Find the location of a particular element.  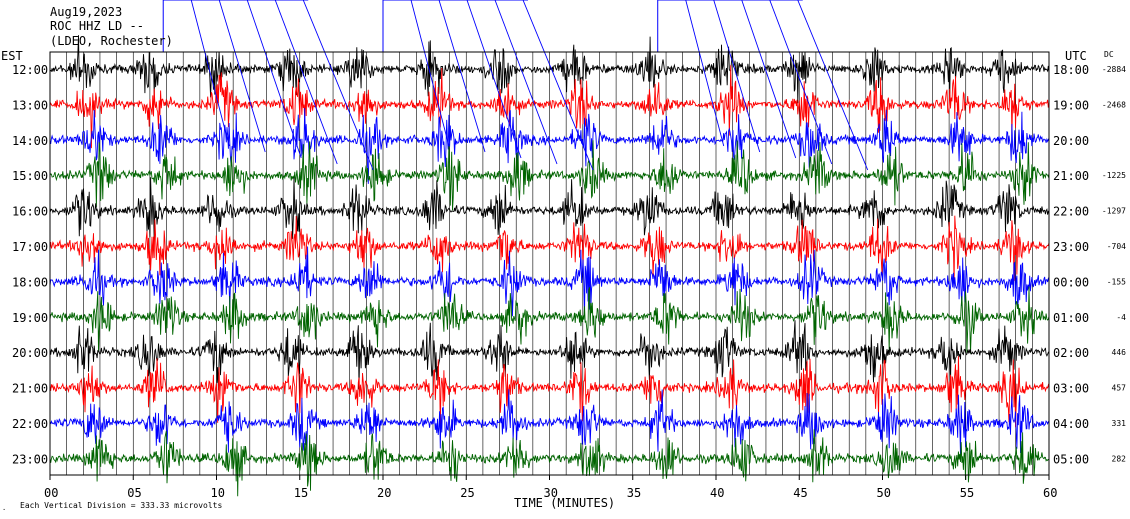

dc-offset-label: -704 is located at coordinates (1116, 246).